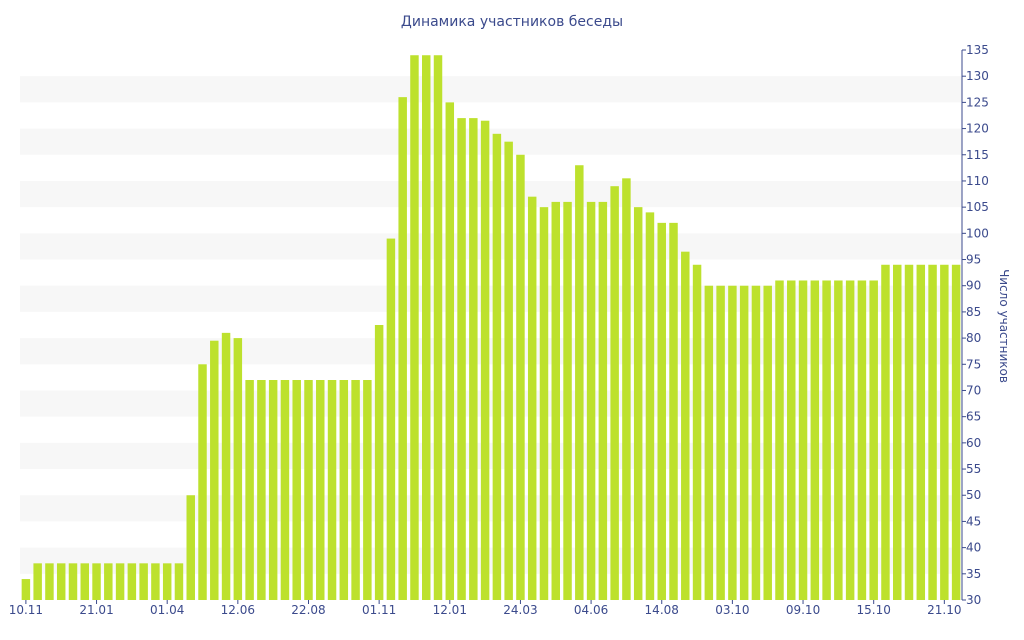  What do you see at coordinates (977, 129) in the screenshot?
I see `y-tick-label: 120` at bounding box center [977, 129].